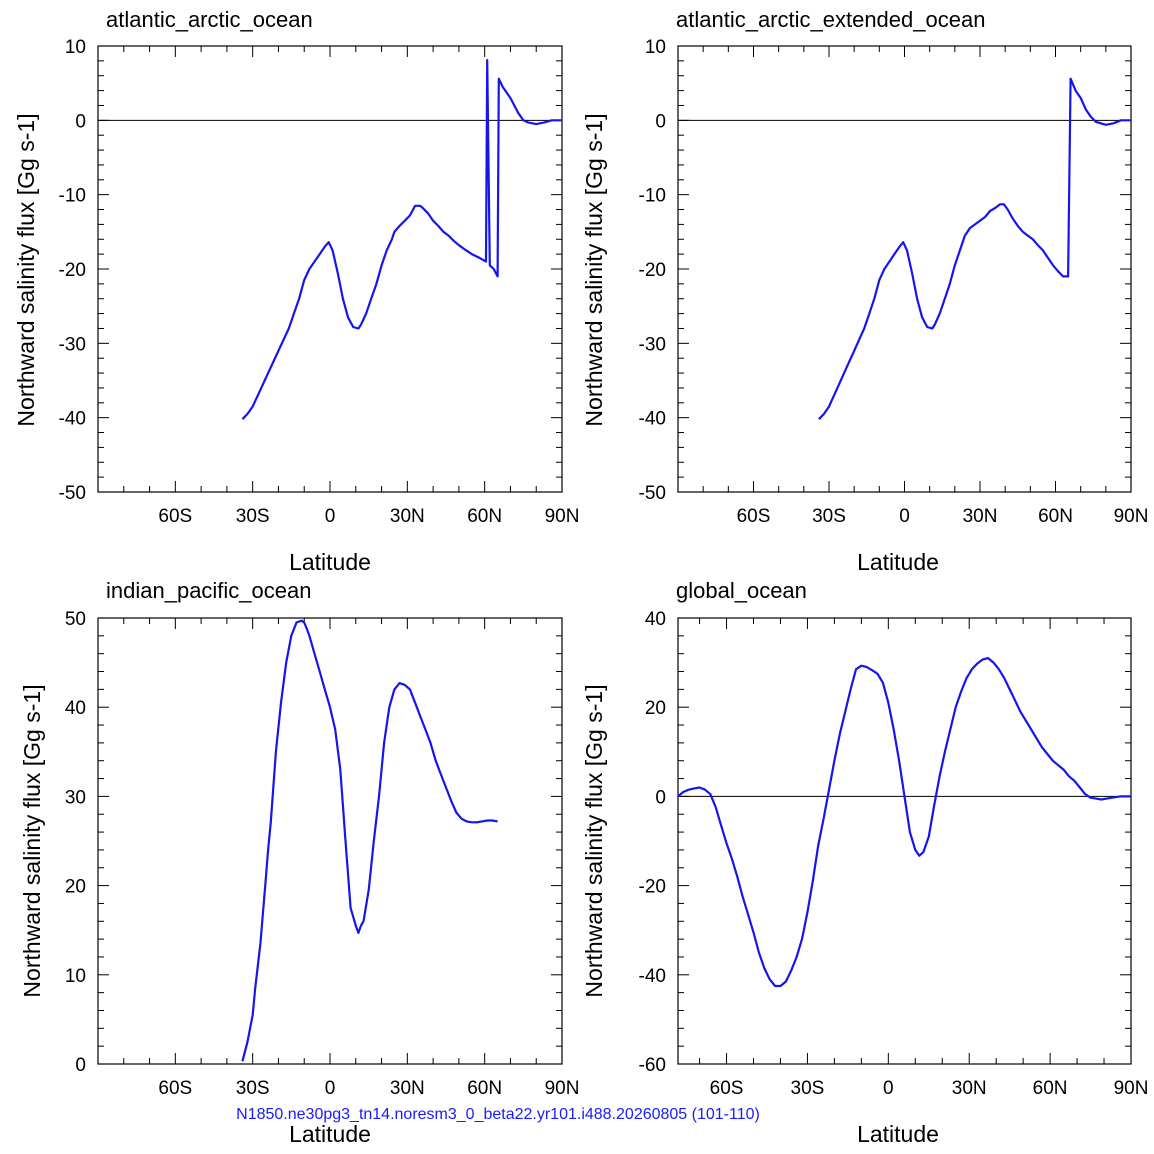 The width and height of the screenshot is (1154, 1154). Describe the element at coordinates (209, 19) in the screenshot. I see `panel-title: atlantic_arctic_ocean` at that location.